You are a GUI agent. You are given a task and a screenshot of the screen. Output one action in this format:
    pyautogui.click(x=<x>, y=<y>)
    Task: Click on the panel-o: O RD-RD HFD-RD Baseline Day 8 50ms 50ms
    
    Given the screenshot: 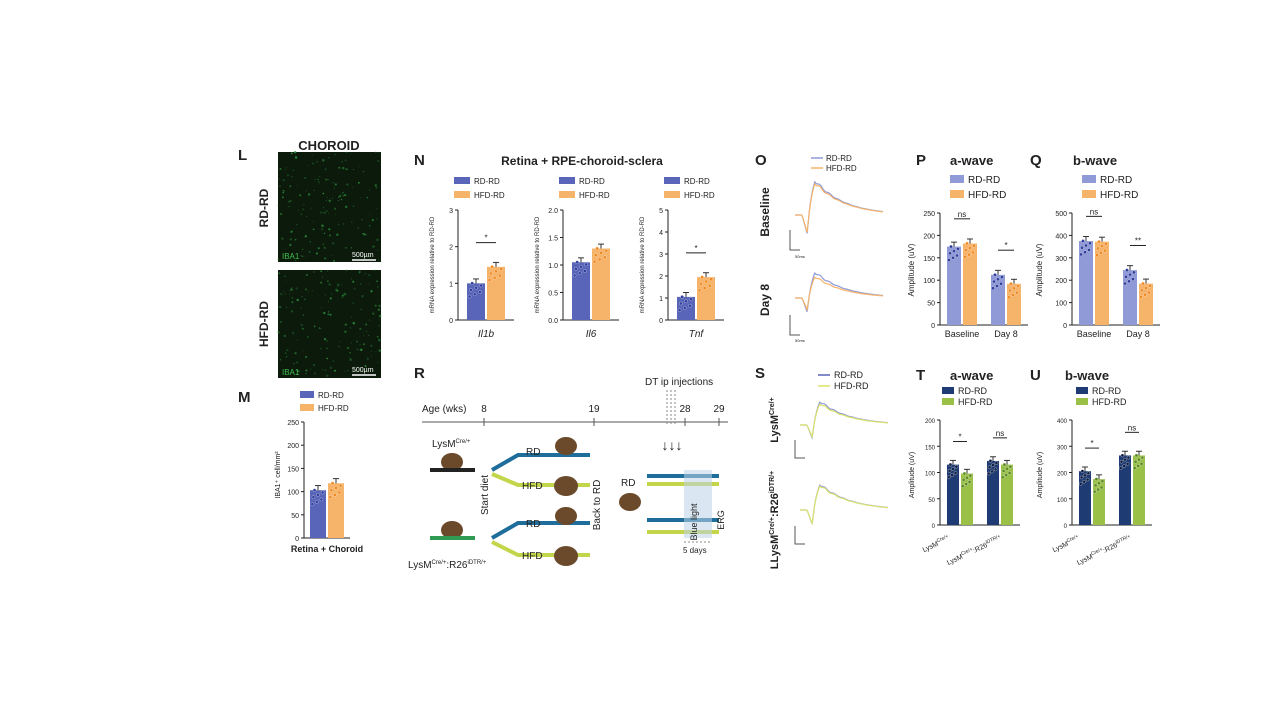 What is the action you would take?
    pyautogui.click(x=819, y=247)
    